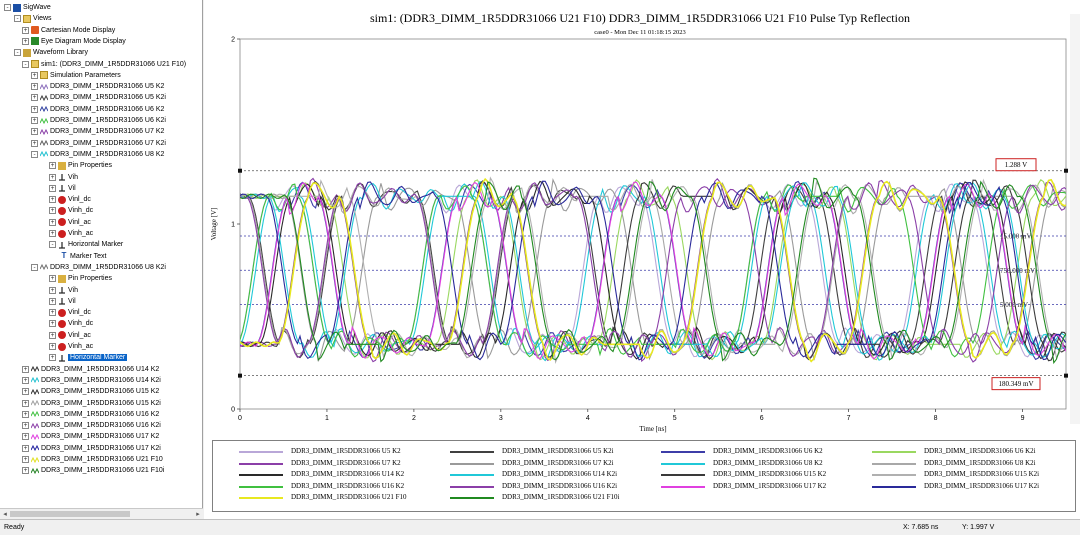 The height and width of the screenshot is (535, 1080). What do you see at coordinates (76, 75) in the screenshot?
I see `tree-item: + Simulation Parameters` at bounding box center [76, 75].